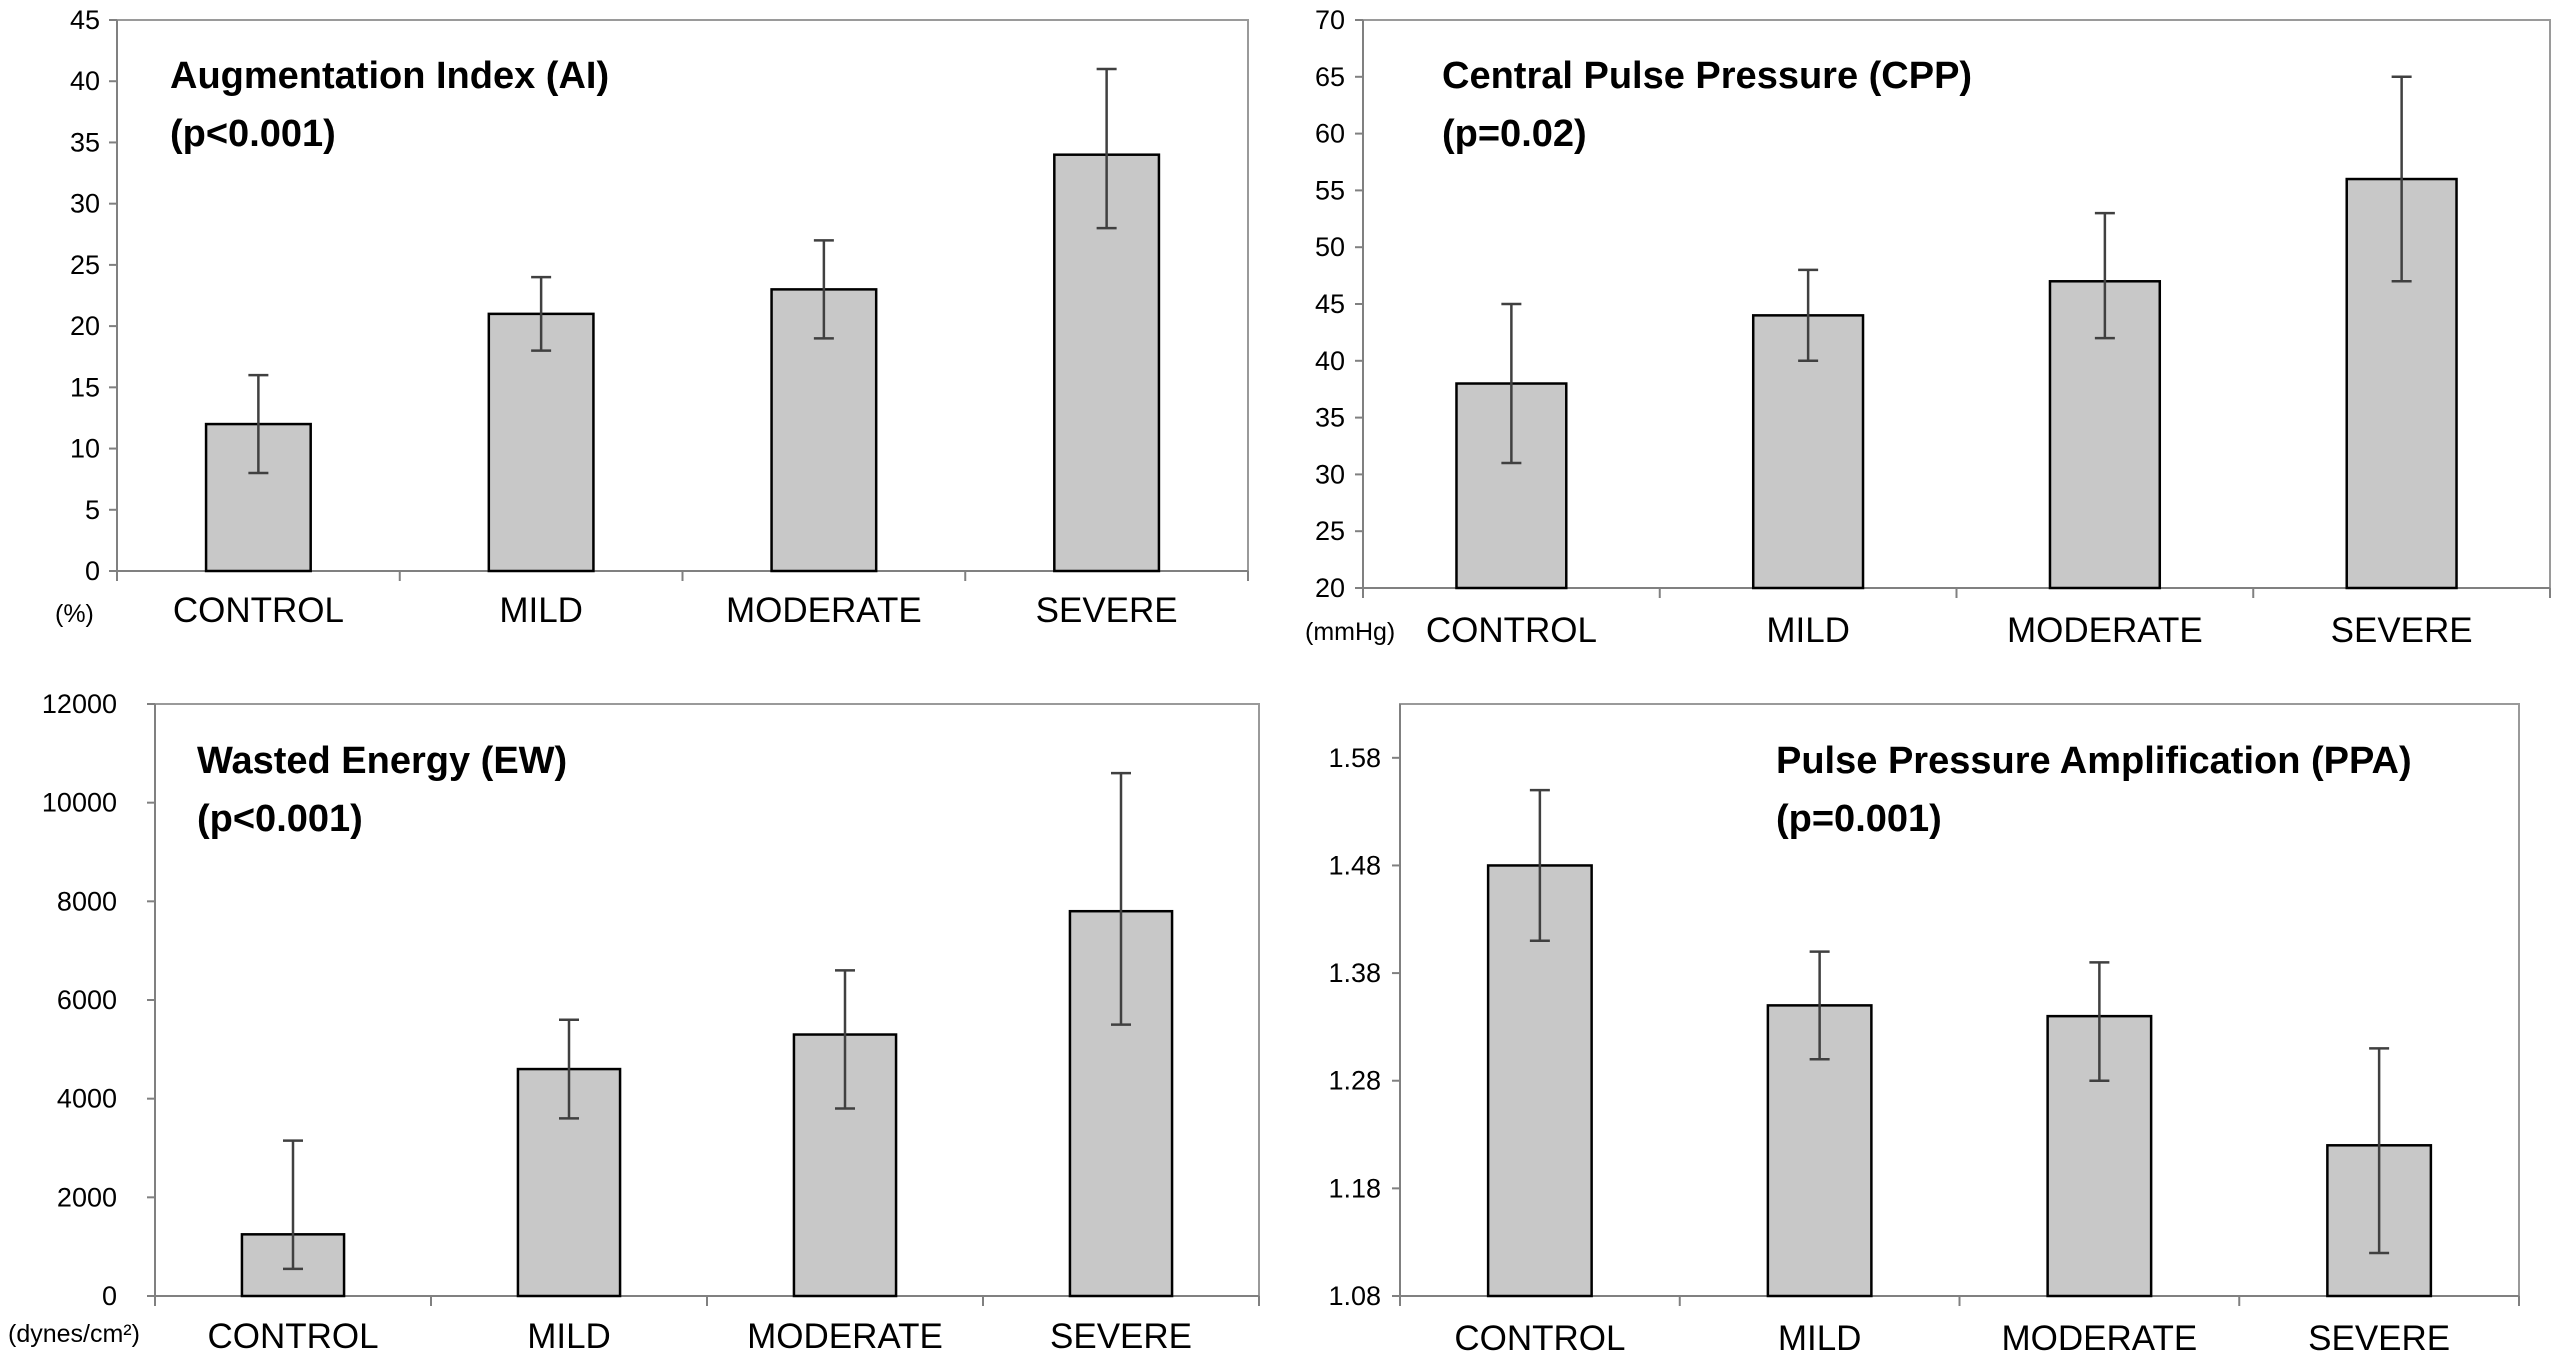 The image size is (2555, 1371). I want to click on y-tick-label: 50, so click(1330, 247).